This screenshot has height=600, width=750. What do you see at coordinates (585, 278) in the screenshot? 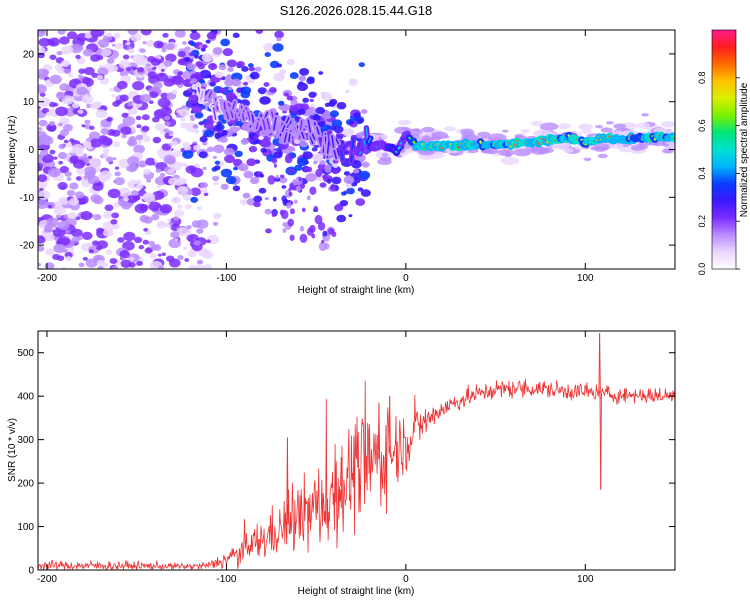
I see `spectrogram-xtick-label: 100` at bounding box center [585, 278].